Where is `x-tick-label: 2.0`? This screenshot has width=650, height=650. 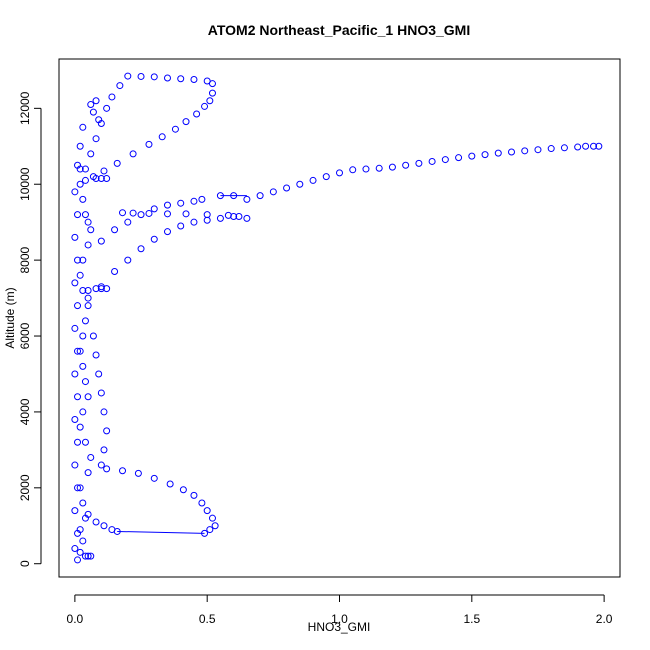 x-tick-label: 2.0 is located at coordinates (604, 619).